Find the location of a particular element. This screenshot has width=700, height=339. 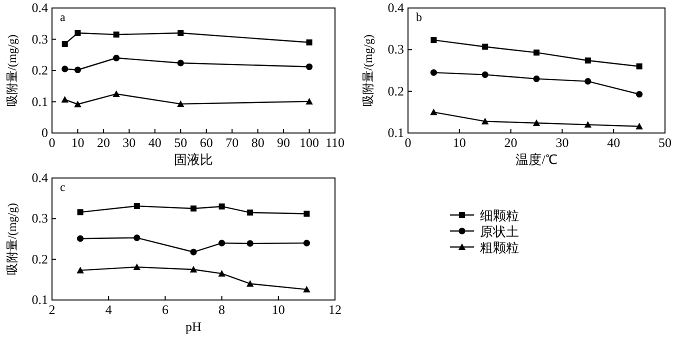

y-tick-label: 0 is located at coordinates (45, 132).